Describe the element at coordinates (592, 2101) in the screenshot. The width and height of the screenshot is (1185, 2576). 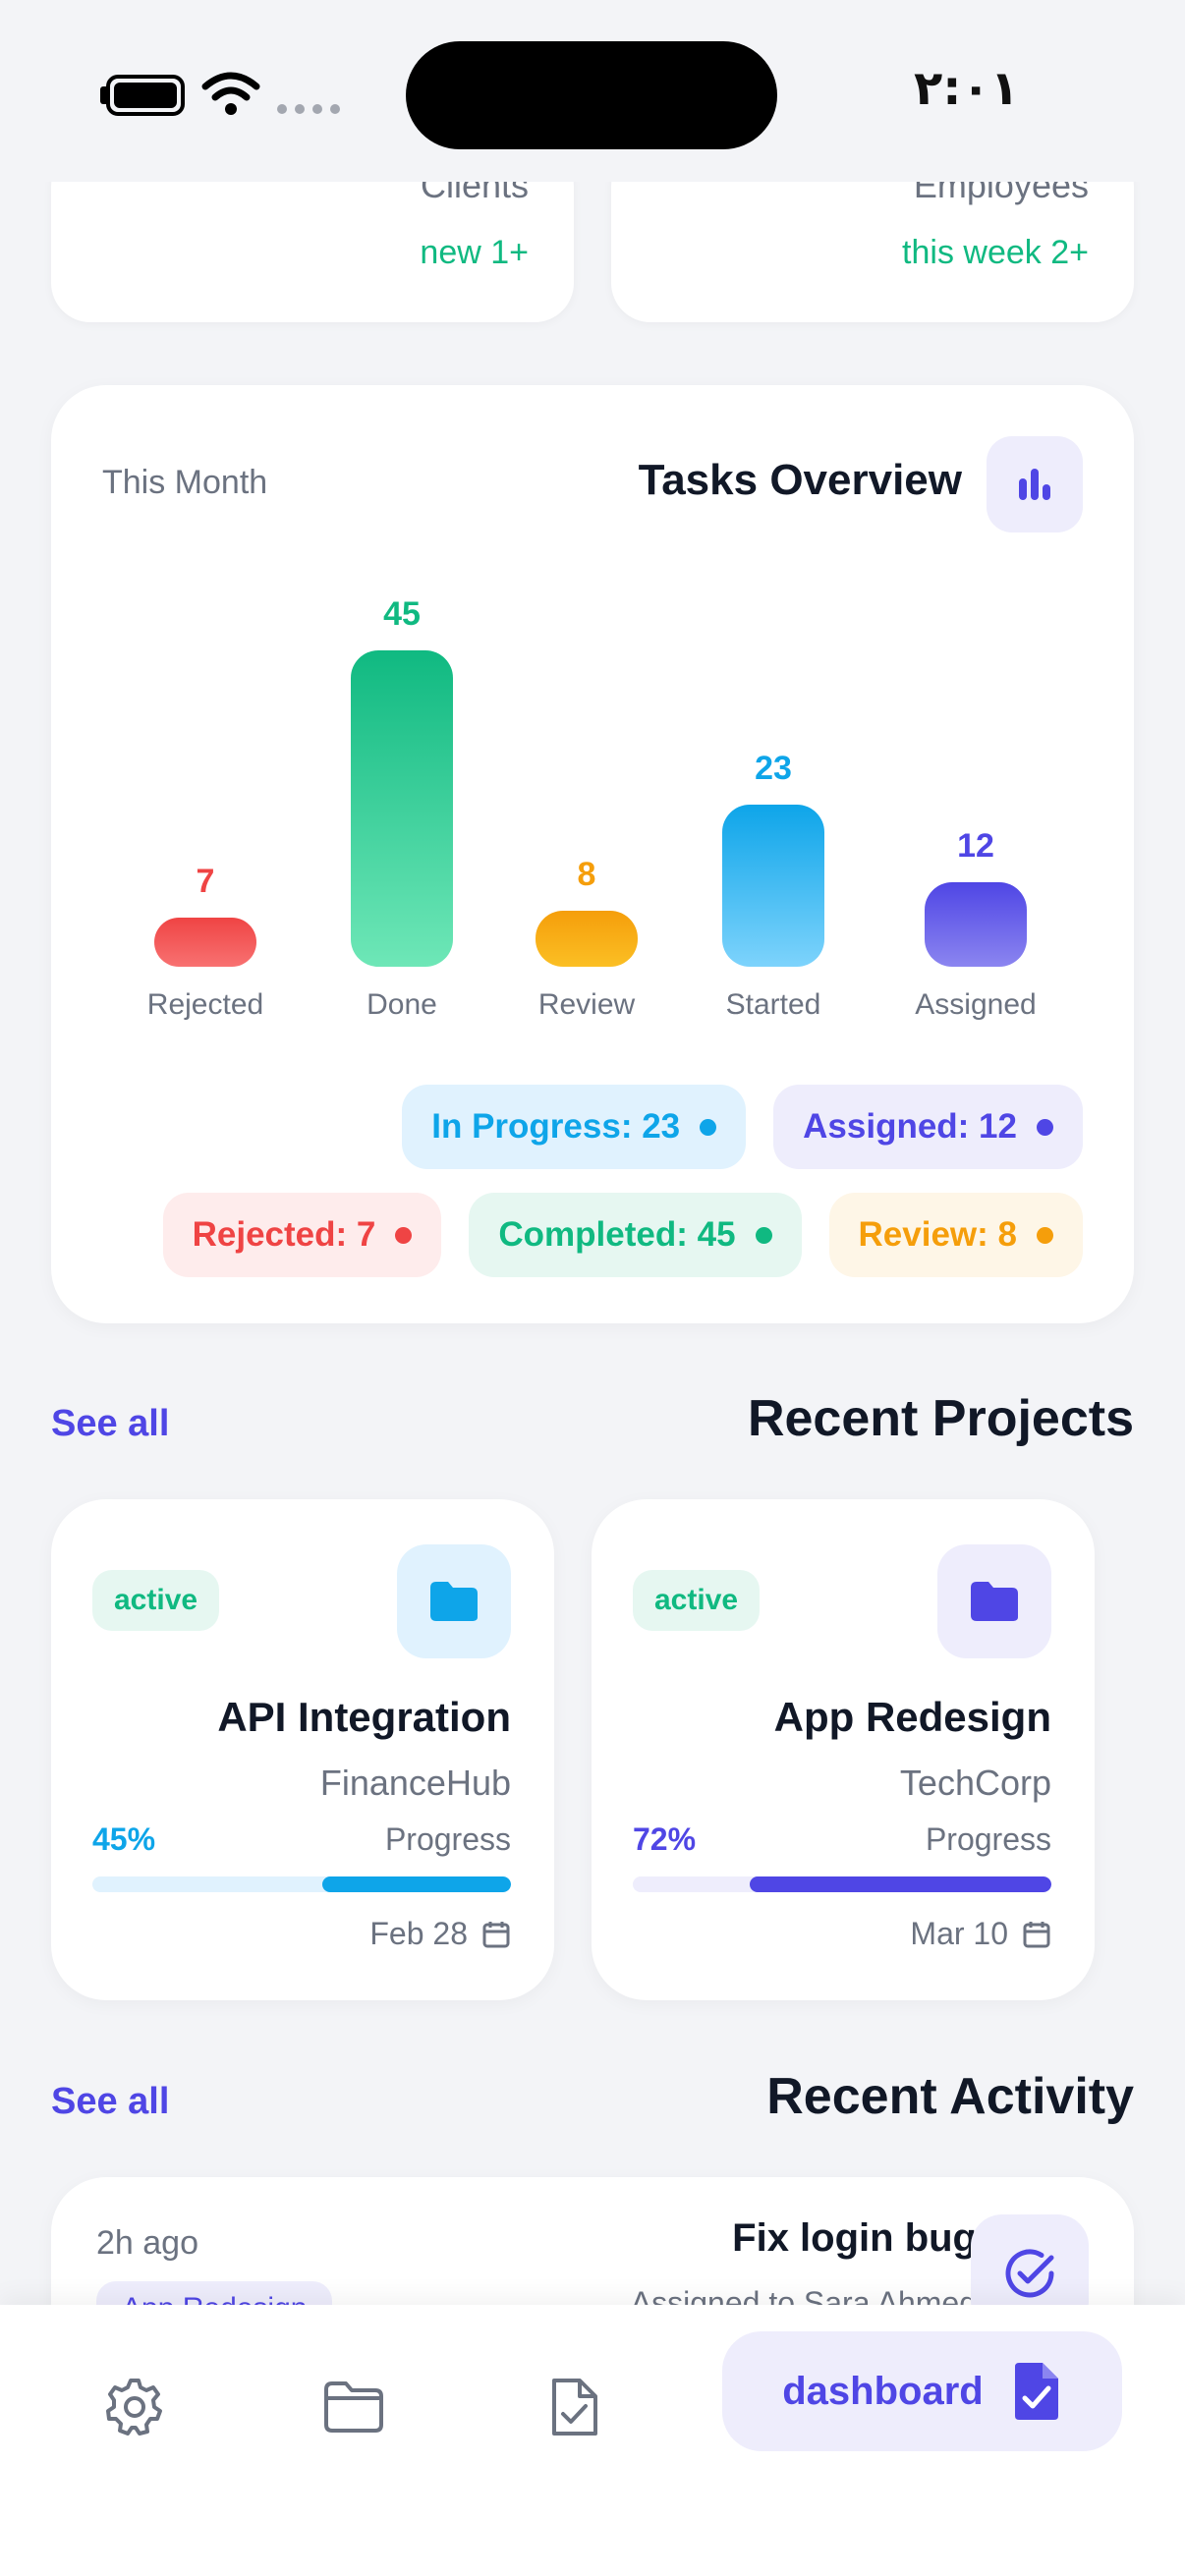
I see `recent-activity-header: See all Recent Activity` at that location.